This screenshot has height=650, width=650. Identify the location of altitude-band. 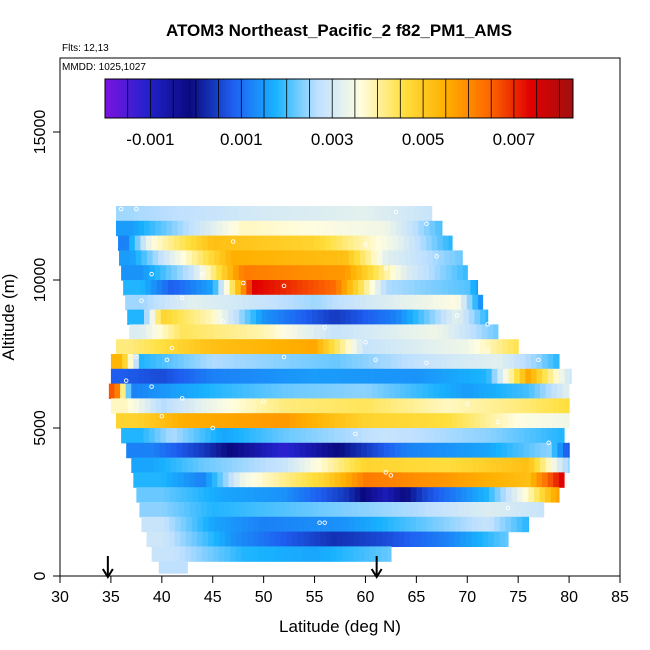
(348, 450).